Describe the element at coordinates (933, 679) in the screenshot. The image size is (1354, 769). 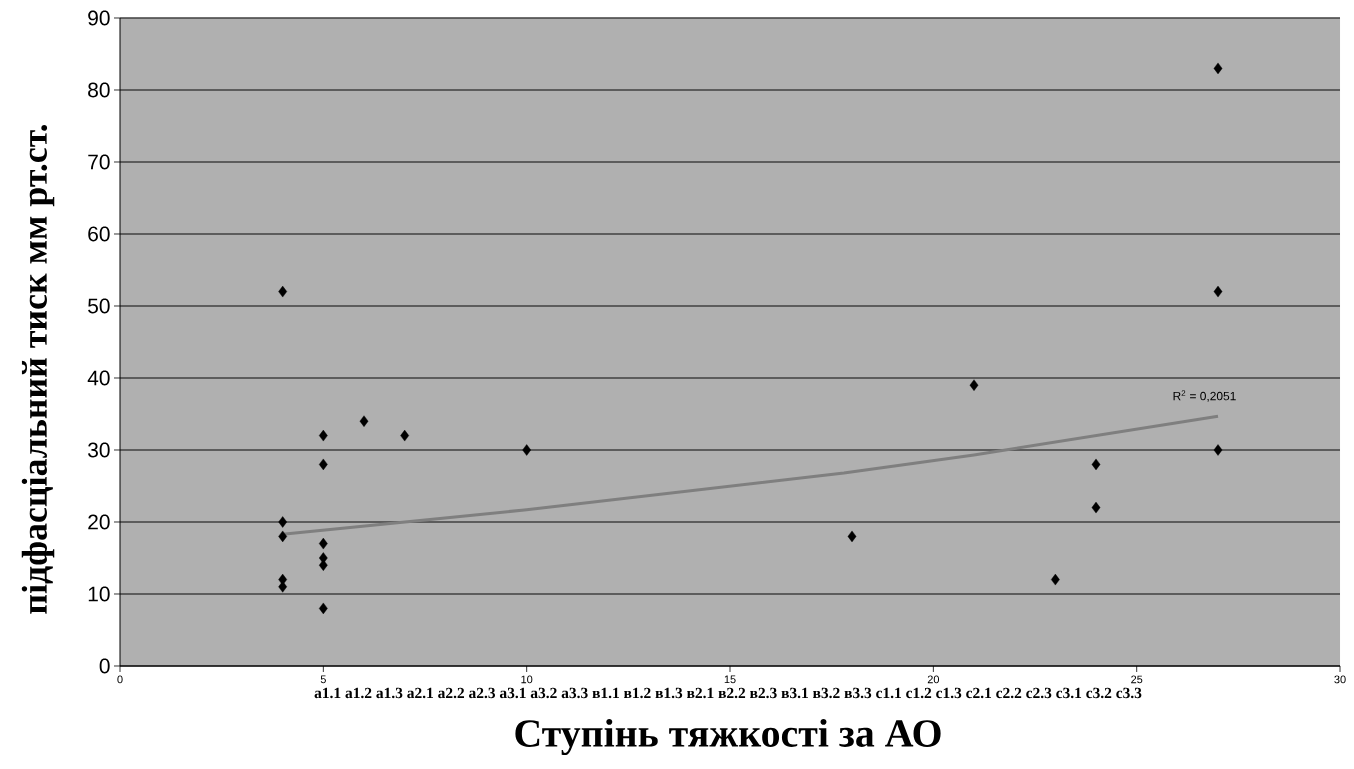
I see `x-tick-label: 20` at that location.